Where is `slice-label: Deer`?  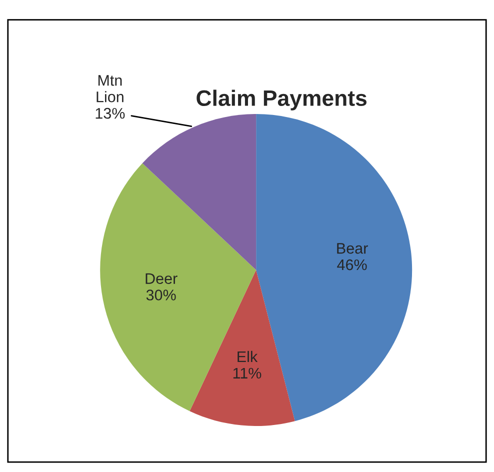 slice-label: Deer is located at coordinates (162, 278).